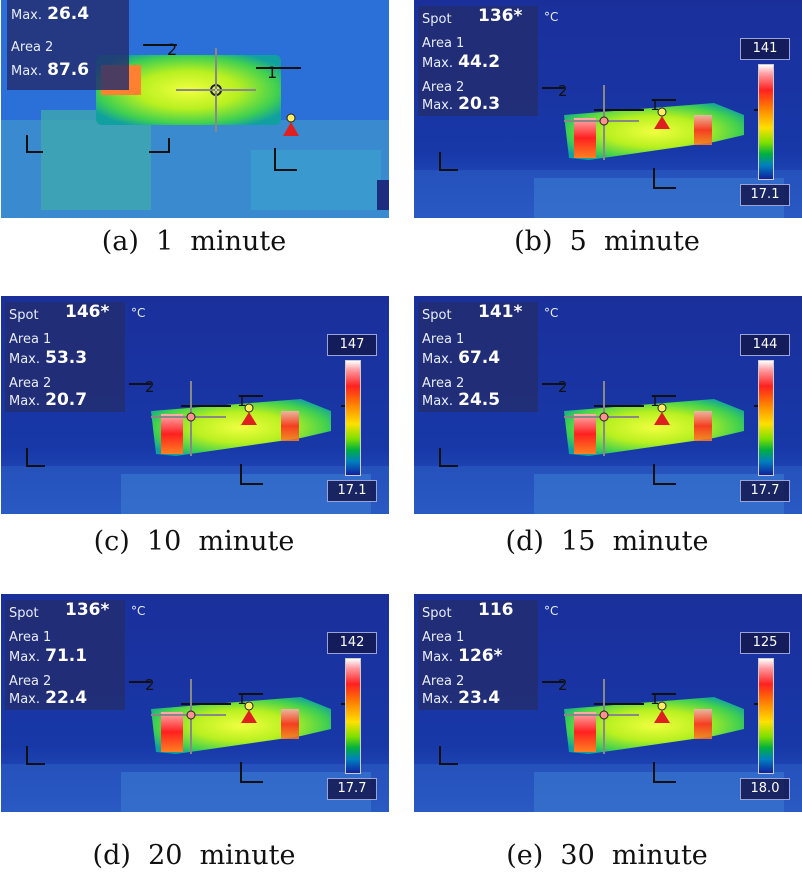  I want to click on scale-max: 141, so click(765, 49).